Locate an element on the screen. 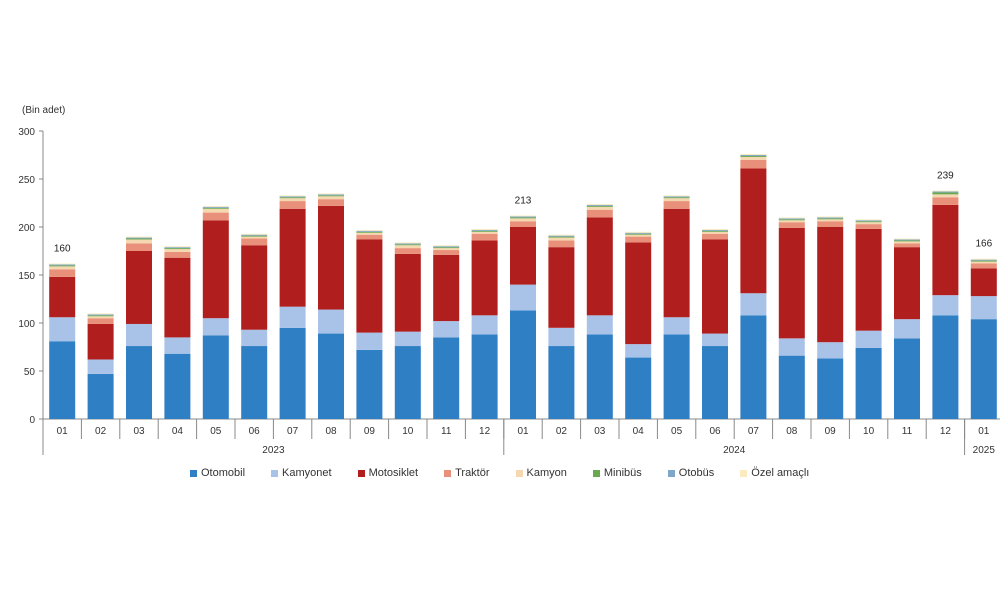  legend-label: Otomobil is located at coordinates (223, 473).